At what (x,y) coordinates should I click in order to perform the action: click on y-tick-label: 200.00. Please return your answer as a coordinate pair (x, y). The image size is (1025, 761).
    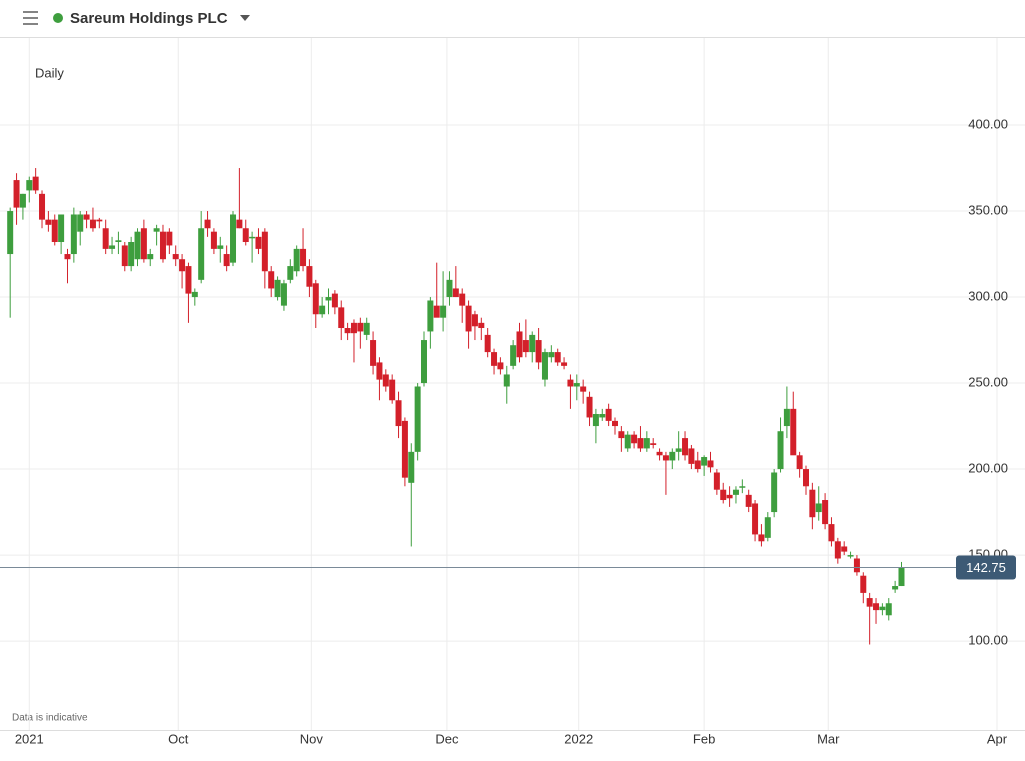
    Looking at the image, I should click on (988, 467).